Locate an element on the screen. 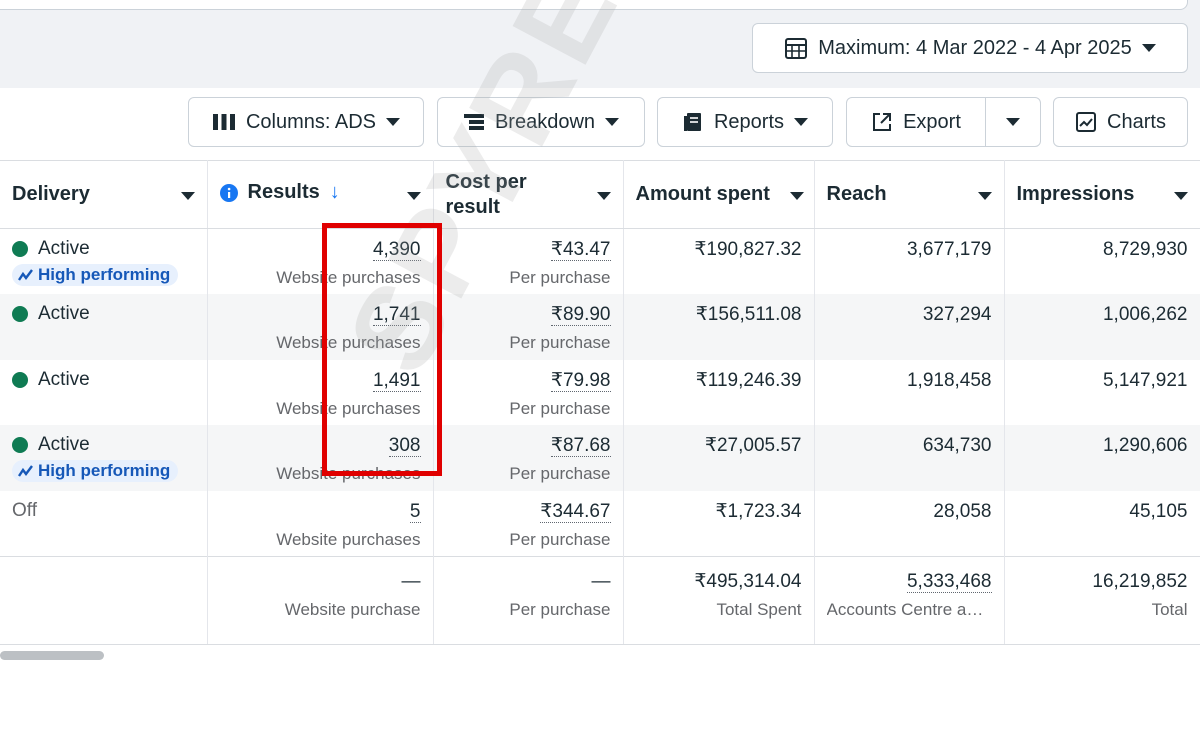  results-cell: 4,390 Website purchases is located at coordinates (320, 261).